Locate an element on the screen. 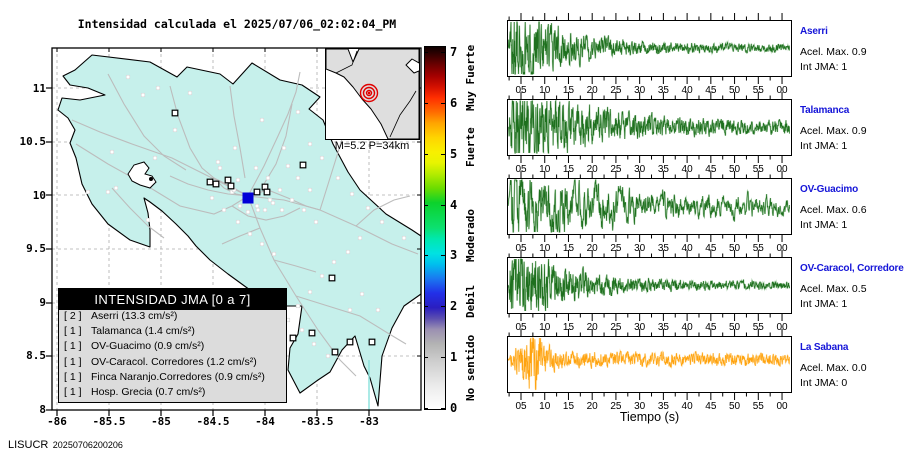  colorbar-tick-label: 6 is located at coordinates (454, 103).